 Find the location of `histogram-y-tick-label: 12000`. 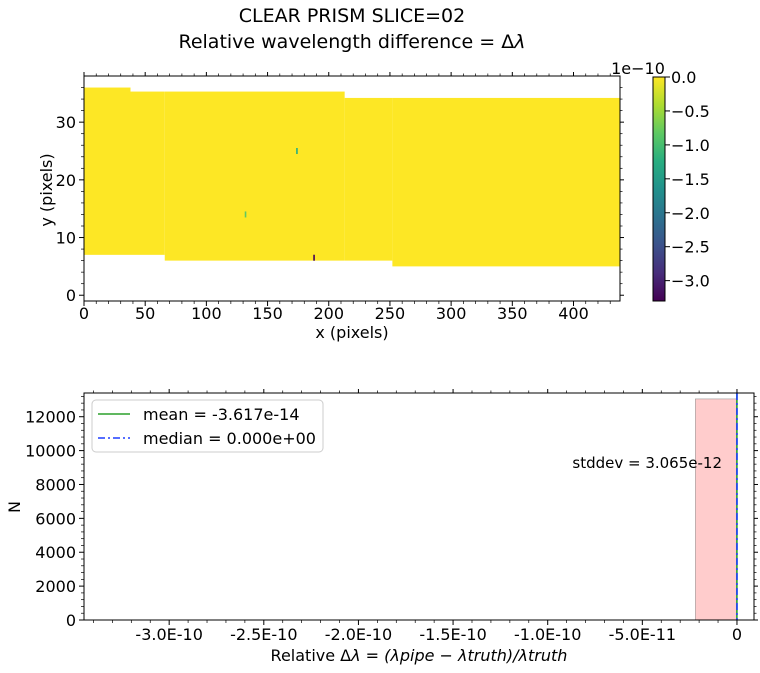

histogram-y-tick-label: 12000 is located at coordinates (50, 417).